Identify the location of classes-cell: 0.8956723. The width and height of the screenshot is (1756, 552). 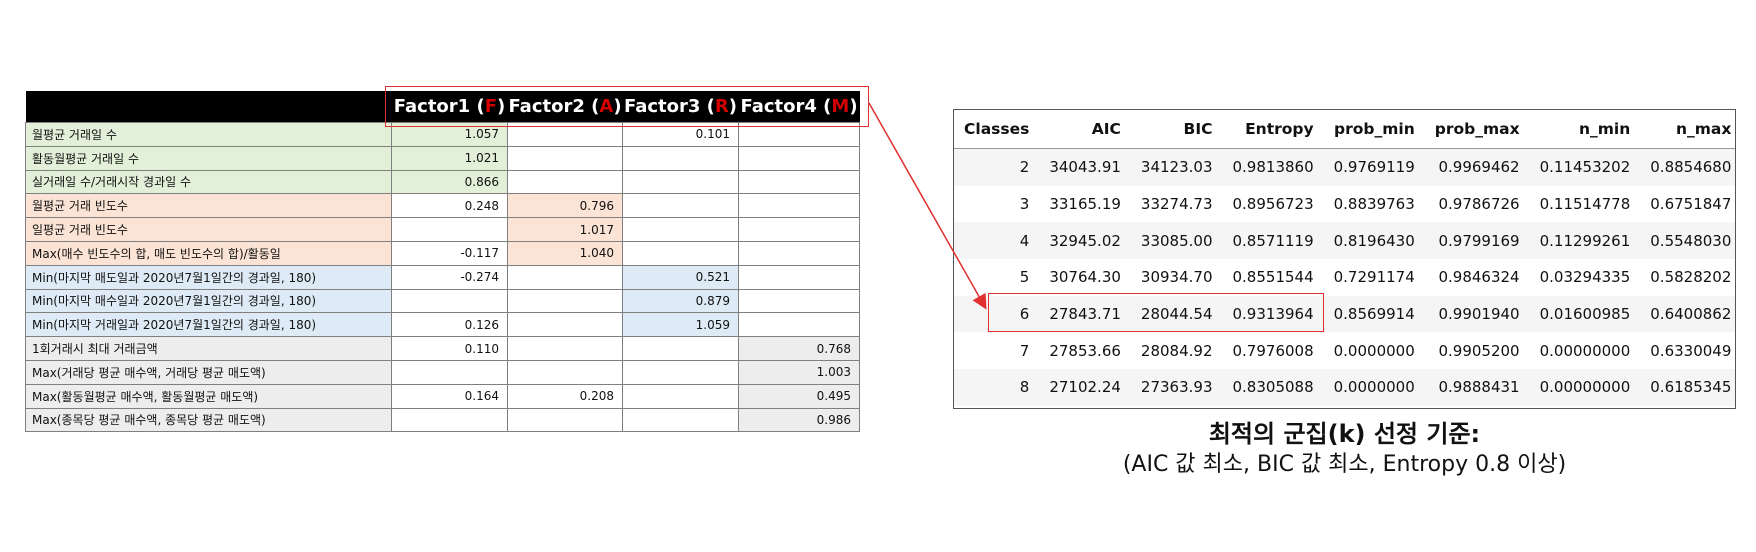
(1273, 204).